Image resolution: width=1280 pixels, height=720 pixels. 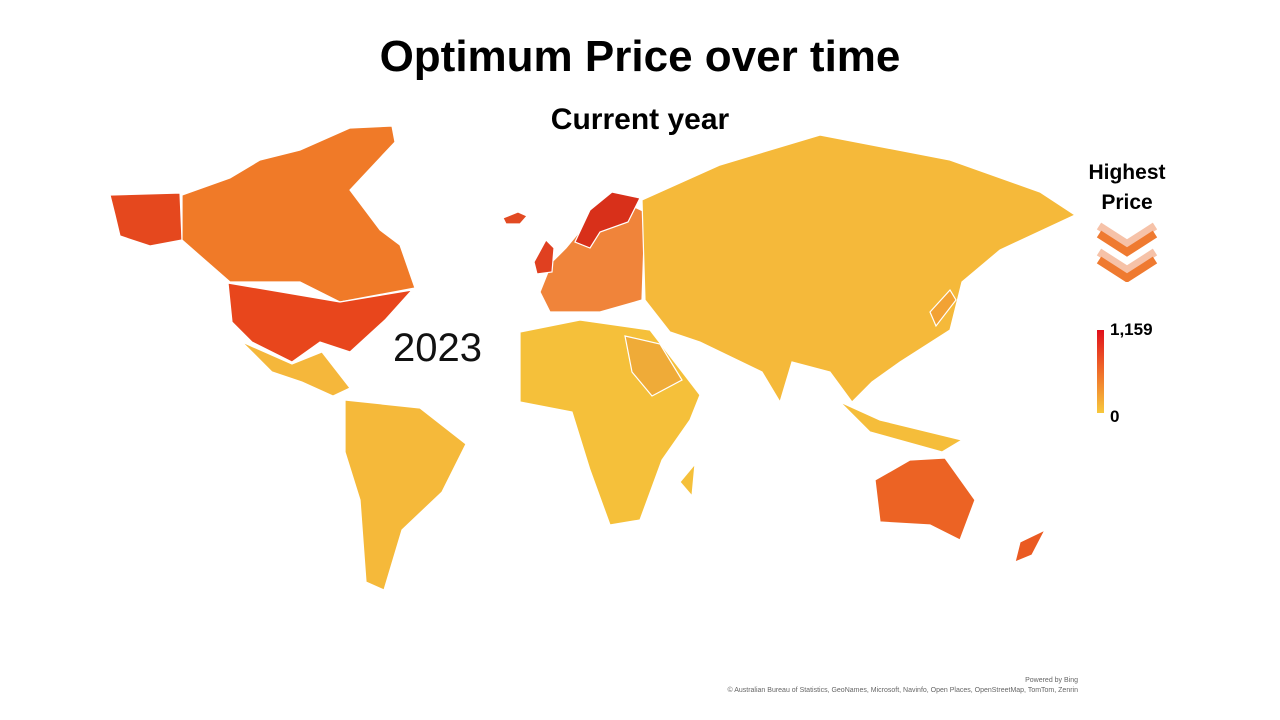 I want to click on region-new-zealand, so click(x=1030, y=546).